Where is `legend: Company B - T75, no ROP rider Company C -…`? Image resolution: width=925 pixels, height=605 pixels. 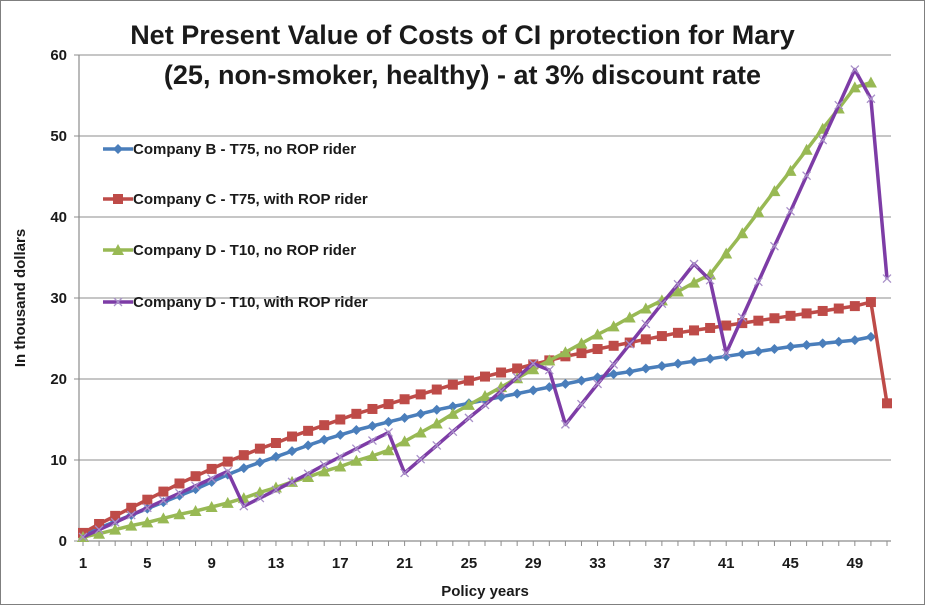 legend: Company B - T75, no ROP rider Company C -… is located at coordinates (235, 226).